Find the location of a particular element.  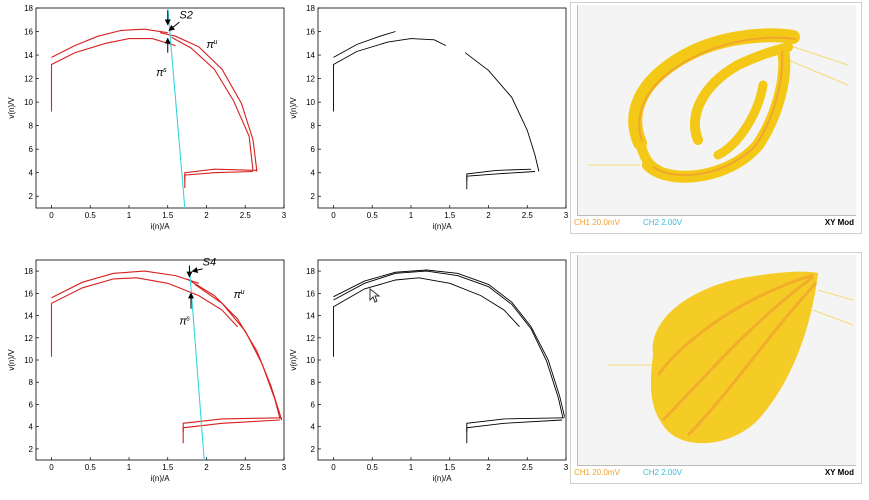

unstable-manifold-sup: u is located at coordinates (243, 292).